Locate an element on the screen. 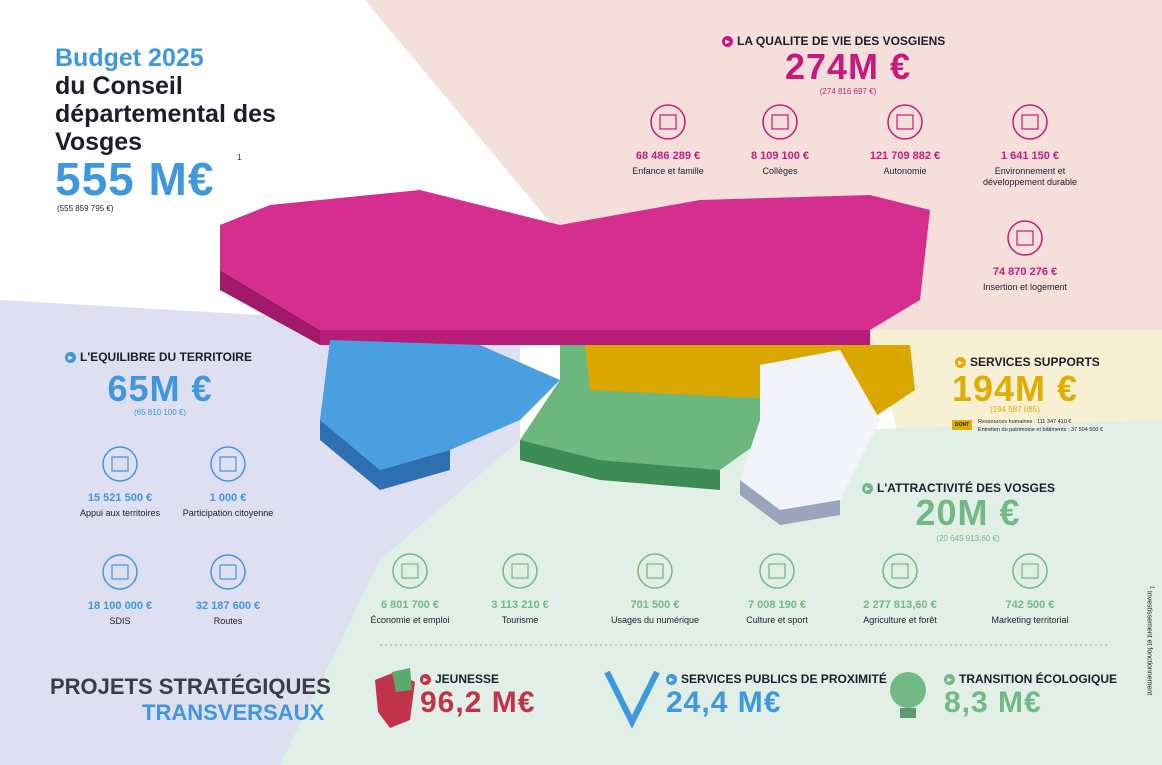 This screenshot has height=765, width=1162. section-amount: 20M € is located at coordinates (968, 512).